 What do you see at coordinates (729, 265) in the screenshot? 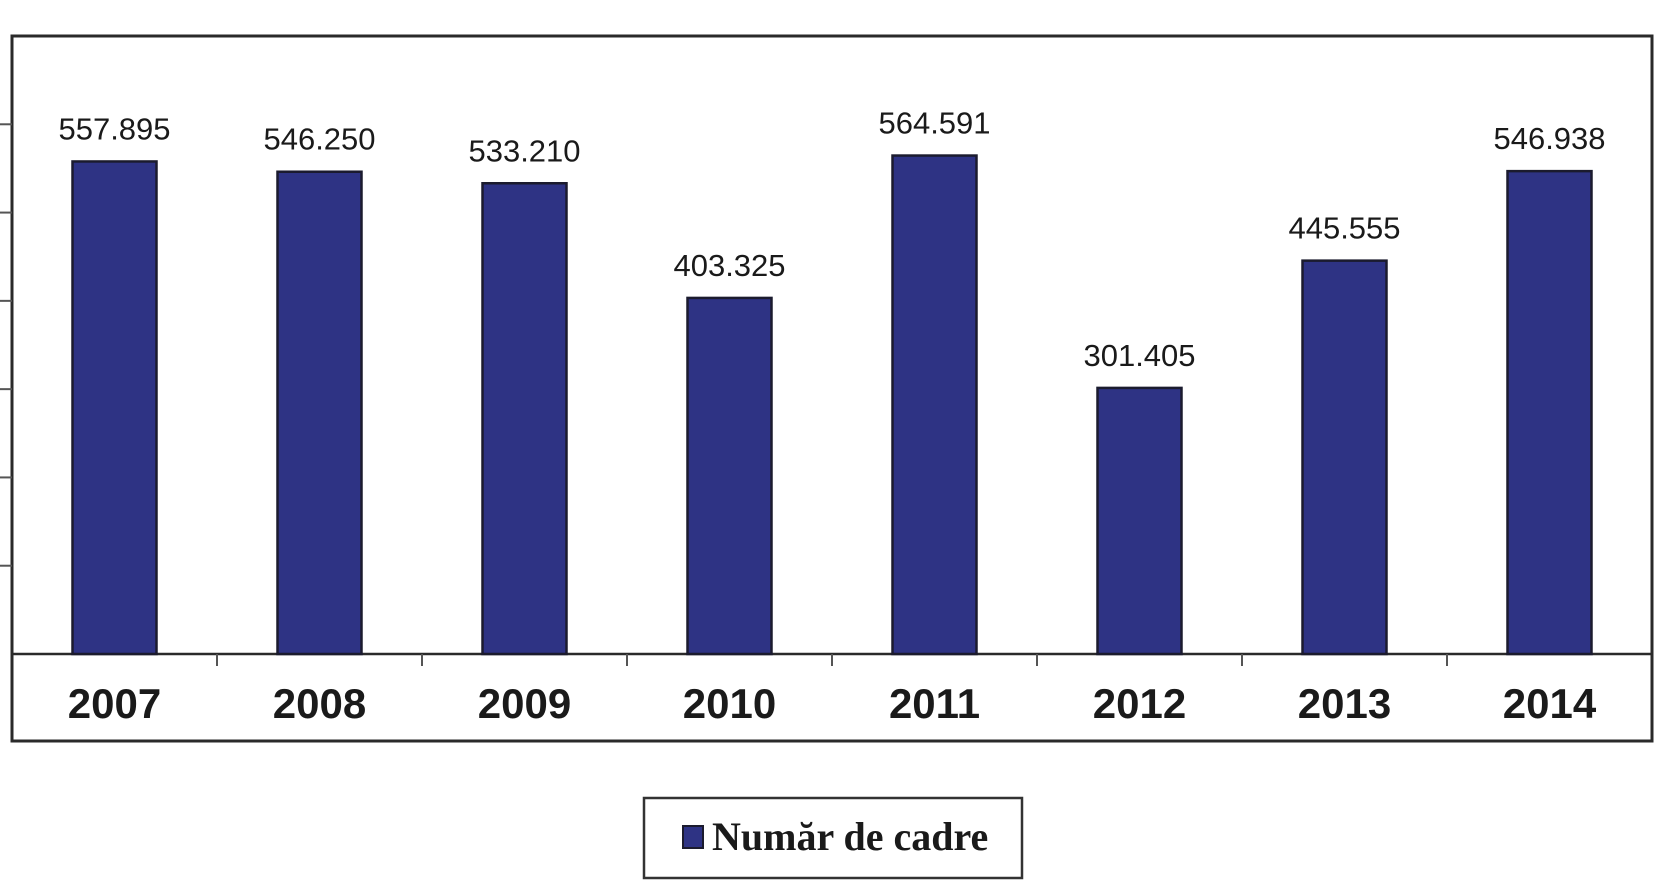
I see `data-label-2010: 403.325` at bounding box center [729, 265].